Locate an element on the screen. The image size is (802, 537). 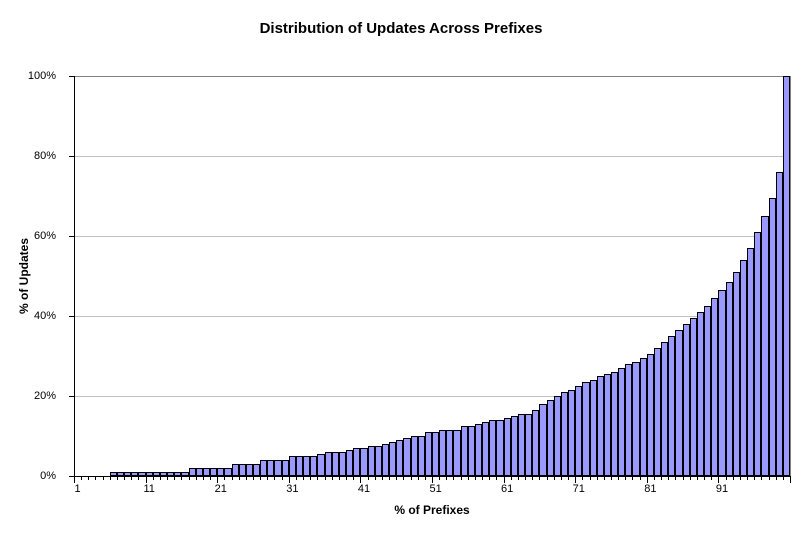
y-tick-label: 60% is located at coordinates (44, 236).